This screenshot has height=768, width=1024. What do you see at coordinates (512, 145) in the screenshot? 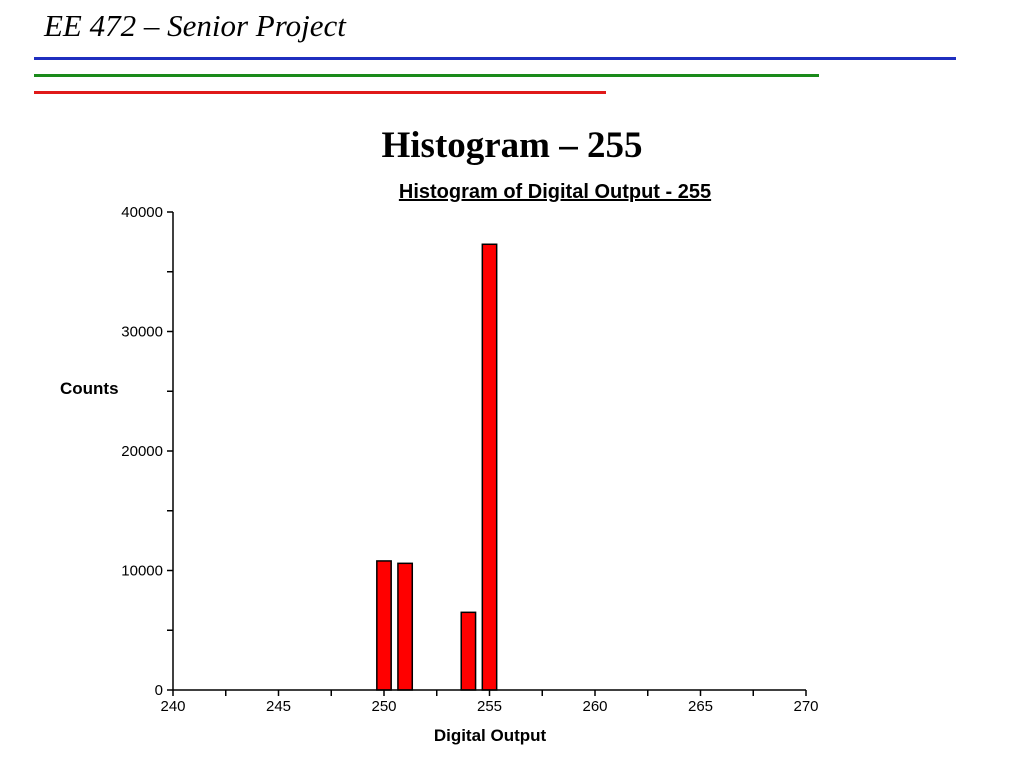
I see `slide-title: Histogram – 255` at bounding box center [512, 145].